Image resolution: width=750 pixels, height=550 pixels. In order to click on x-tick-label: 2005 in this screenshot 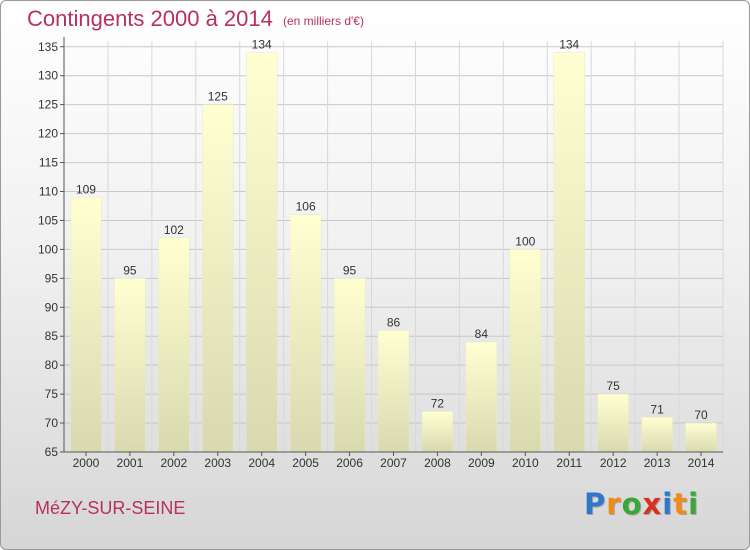, I will do `click(305, 463)`.